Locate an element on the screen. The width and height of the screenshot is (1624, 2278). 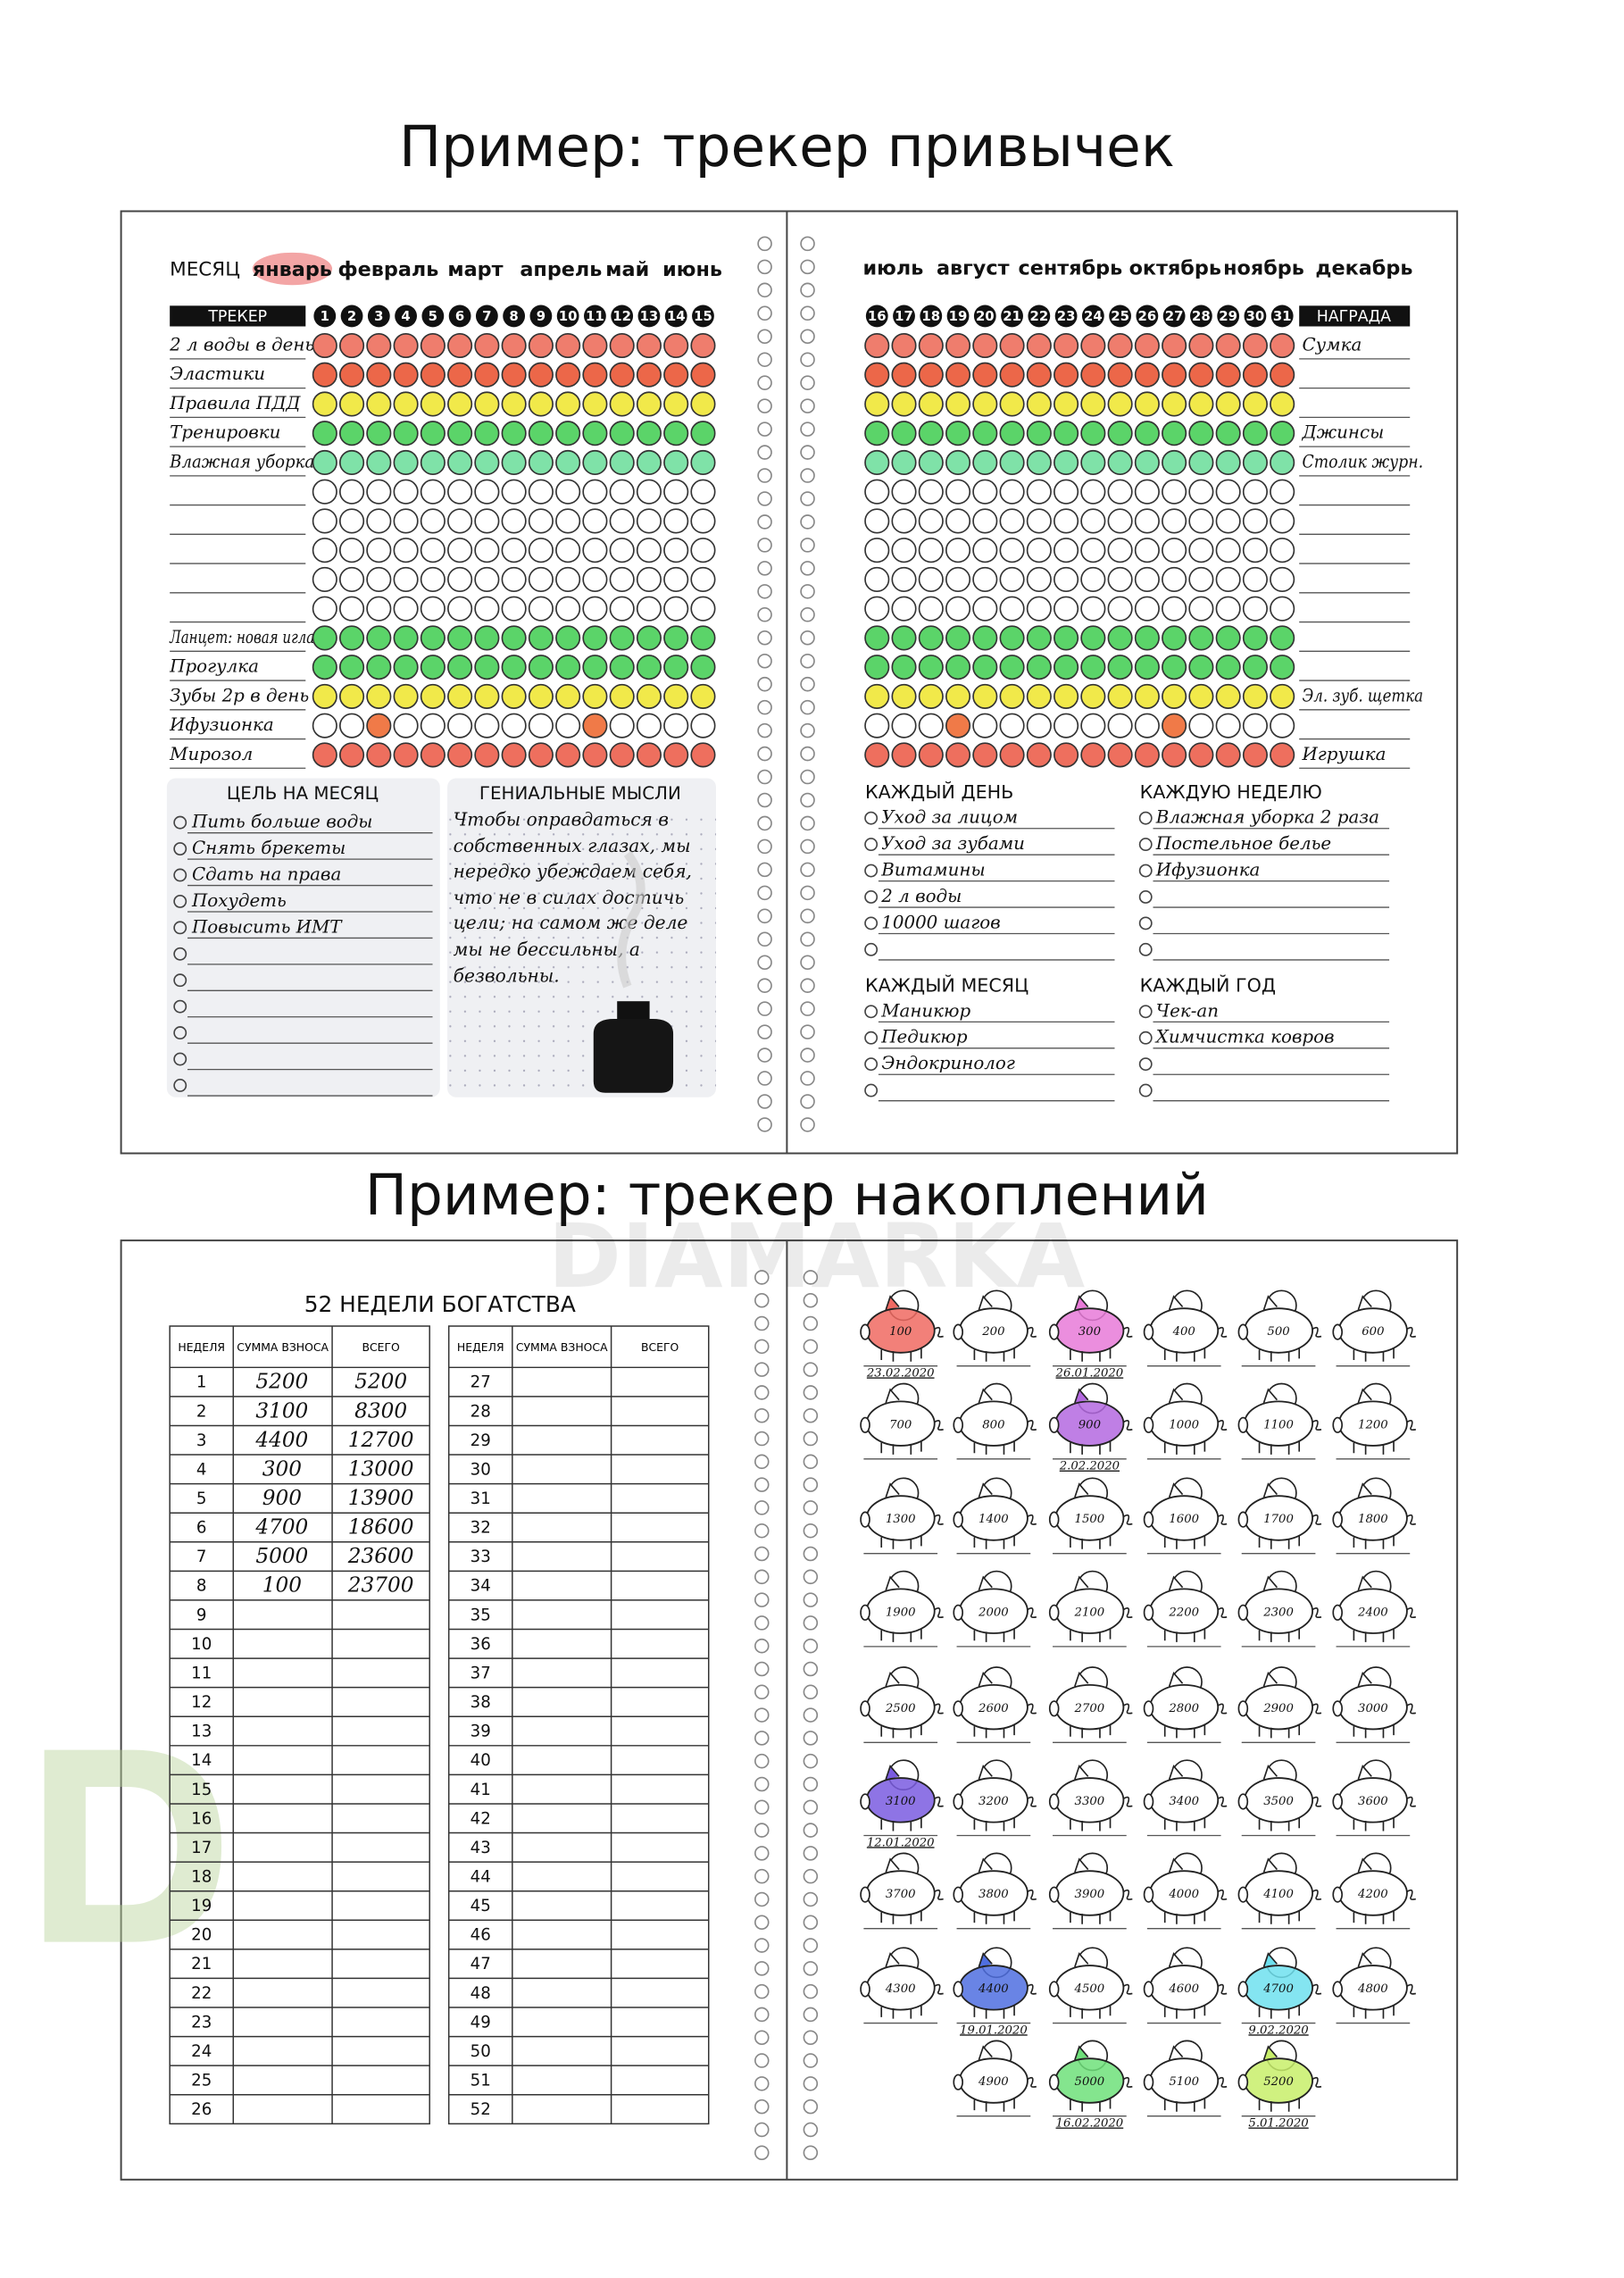
week: 5 is located at coordinates (201, 1498).